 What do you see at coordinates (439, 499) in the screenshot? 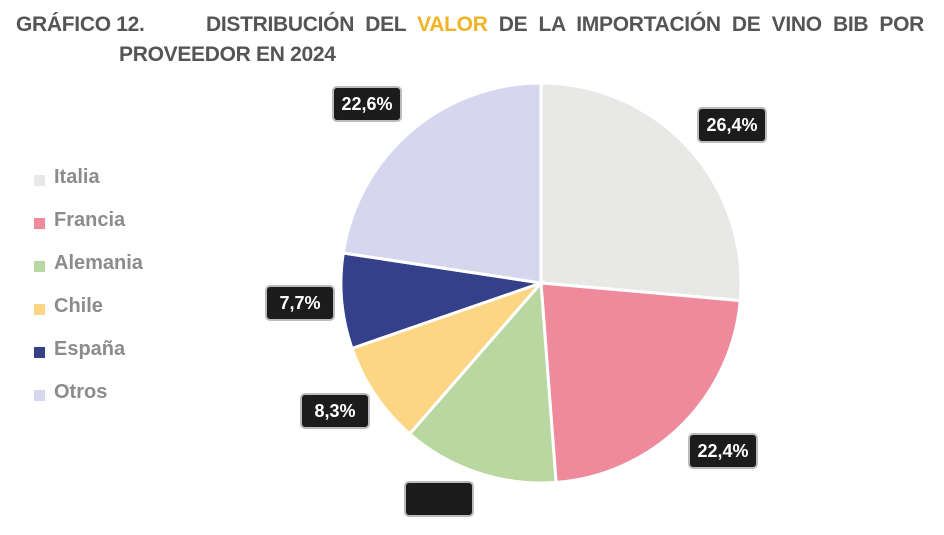
I see `data-label-alemania` at bounding box center [439, 499].